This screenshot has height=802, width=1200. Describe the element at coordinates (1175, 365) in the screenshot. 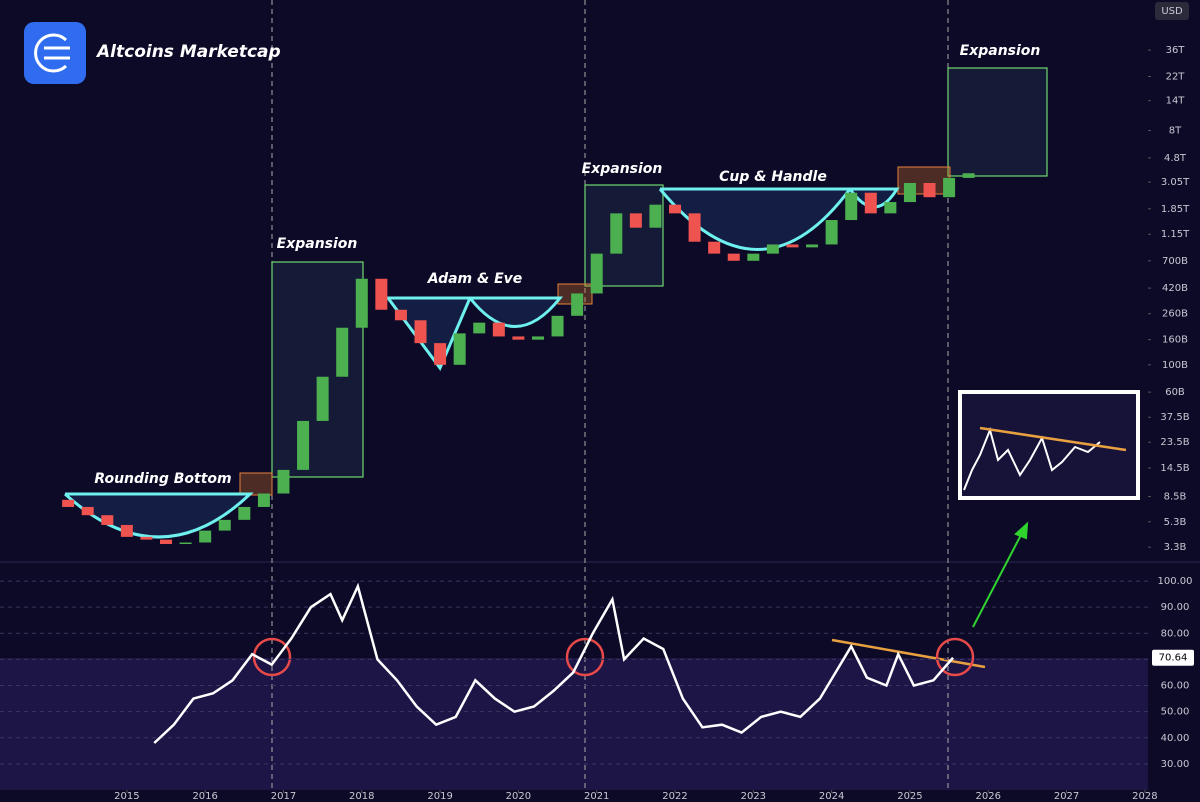

I see `y-tick-label: 100B` at that location.